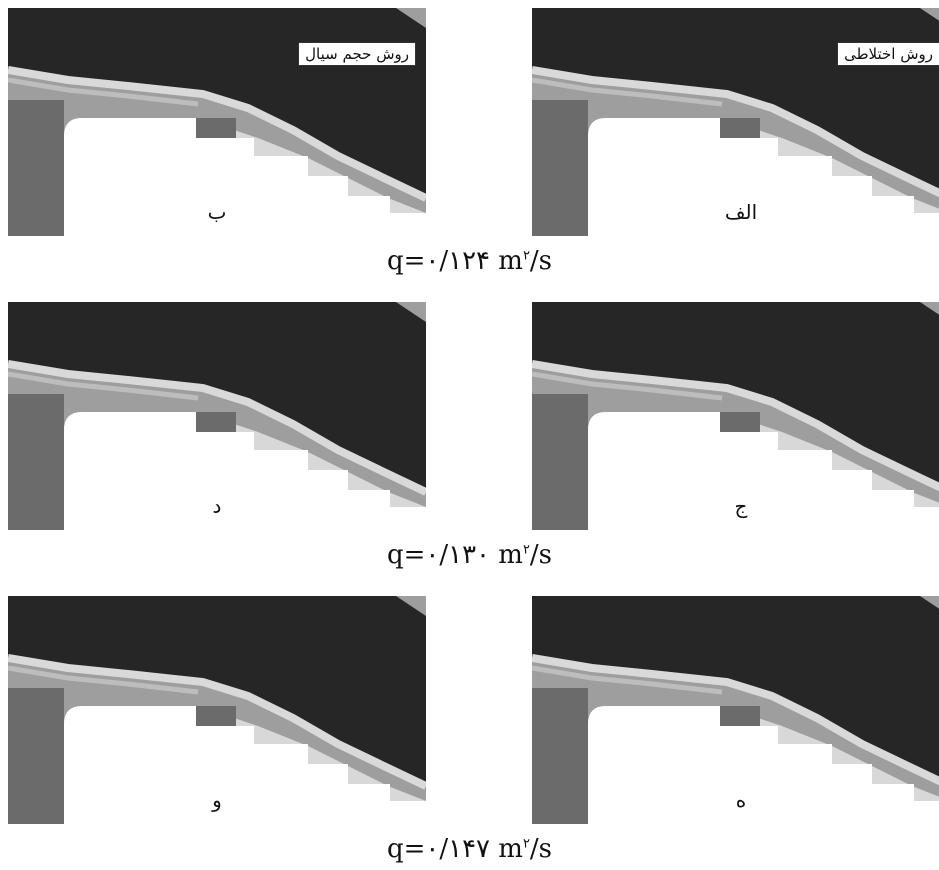  I want to click on simulation-panel-d: د, so click(217, 416).